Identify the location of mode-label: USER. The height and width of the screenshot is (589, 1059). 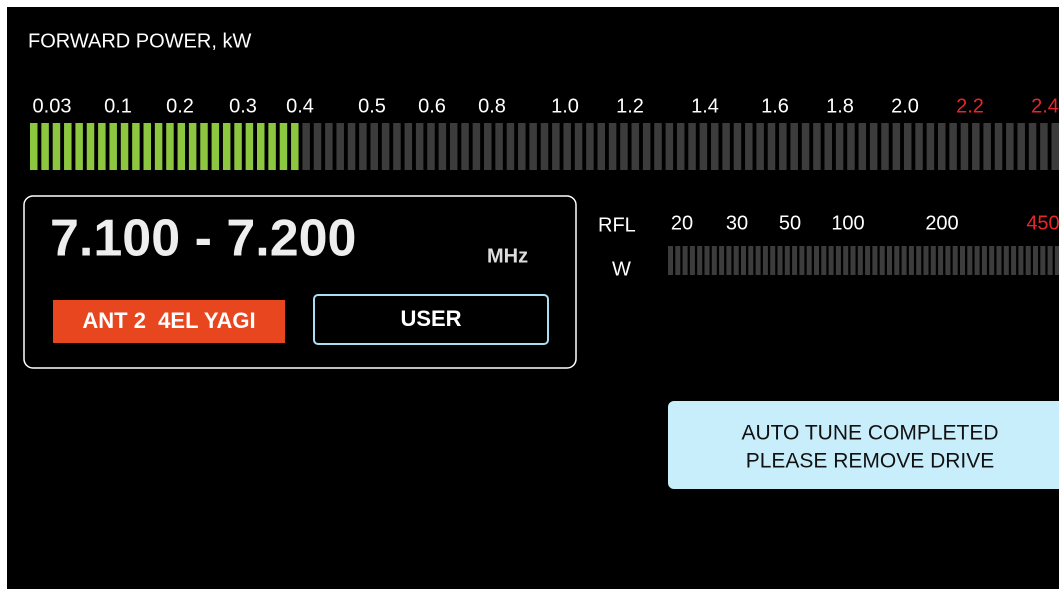
(430, 318).